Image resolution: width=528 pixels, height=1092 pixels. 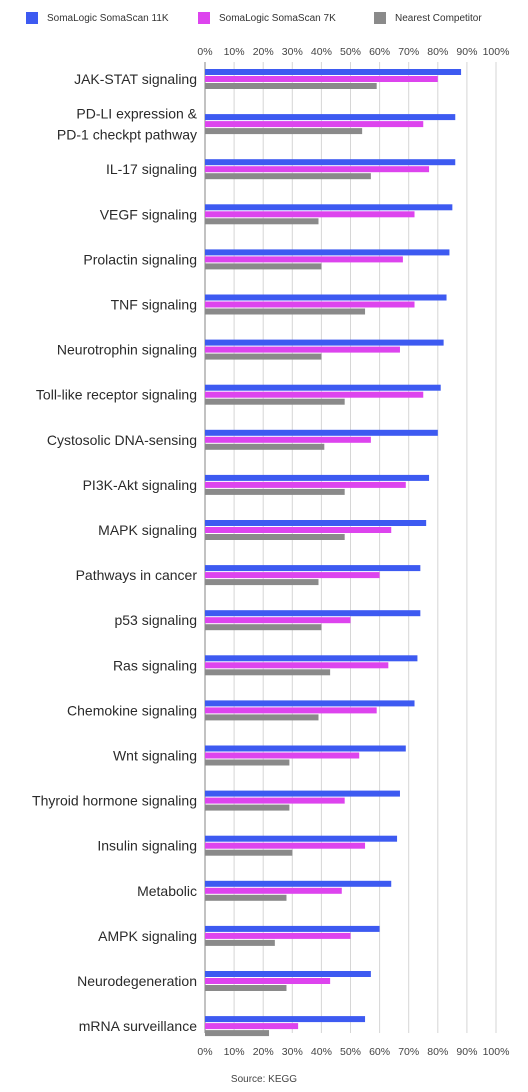 I want to click on legend-swatch-somascan-7k, so click(x=204, y=18).